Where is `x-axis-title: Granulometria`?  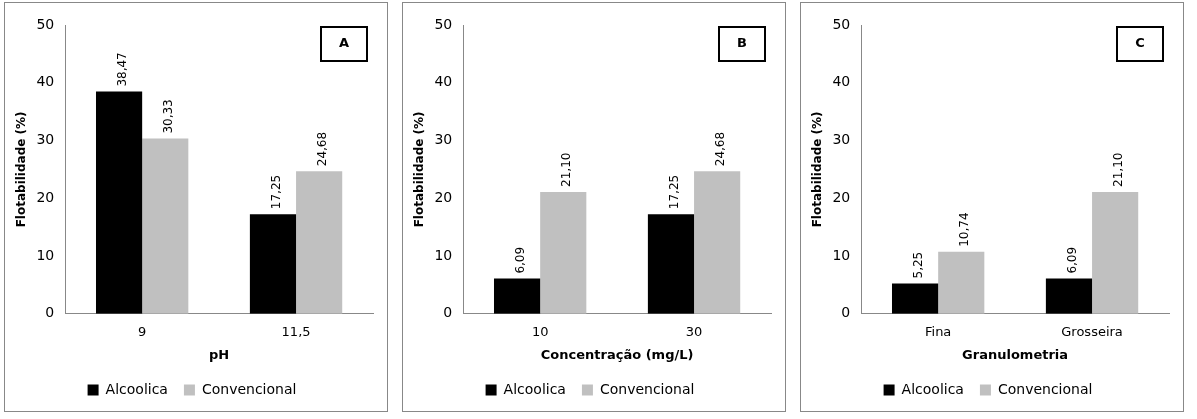
x-axis-title: Granulometria is located at coordinates (1015, 354).